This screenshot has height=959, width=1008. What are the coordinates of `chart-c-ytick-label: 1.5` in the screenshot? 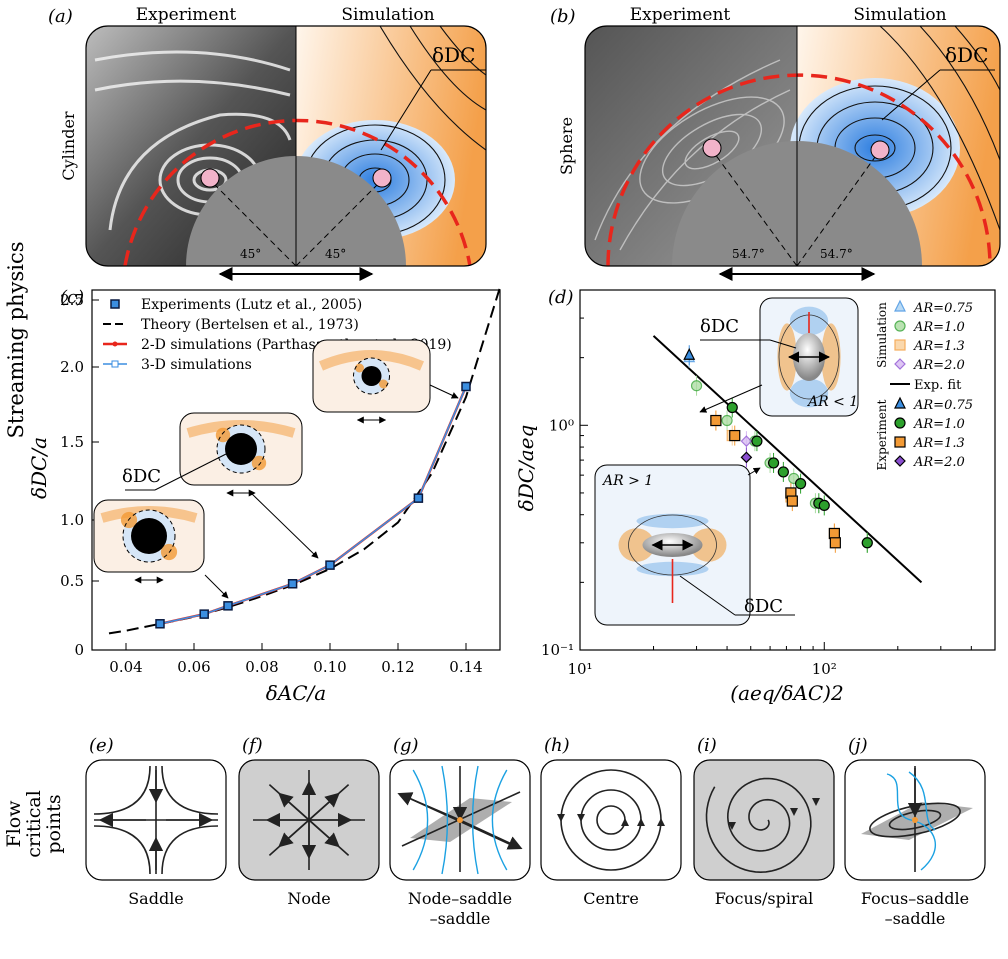 It's located at (72, 442).